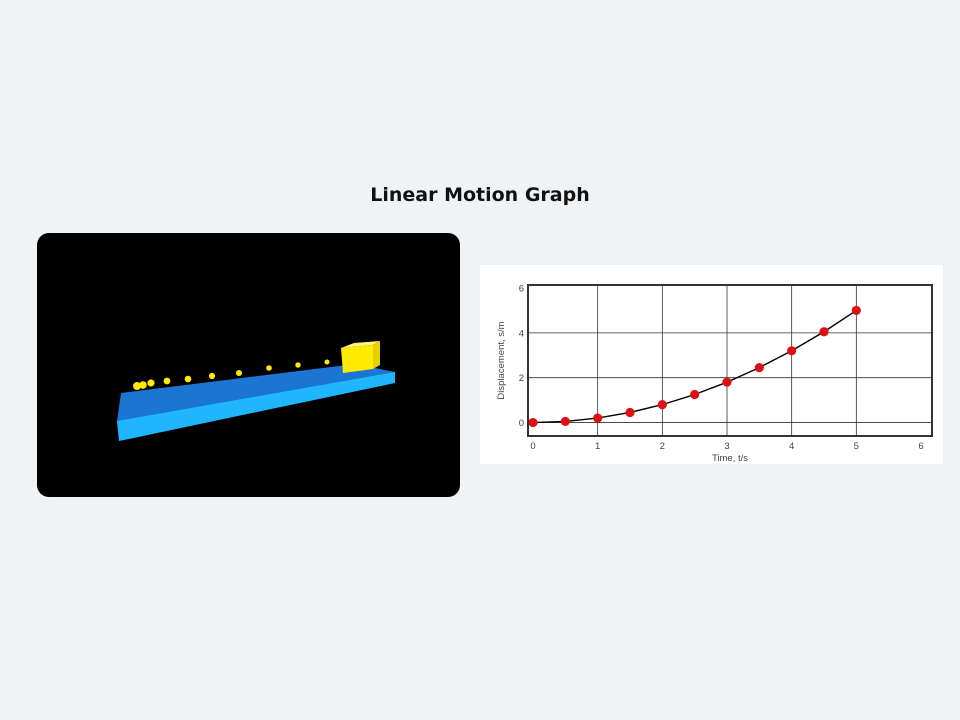 This screenshot has height=720, width=960. What do you see at coordinates (231, 374) in the screenshot?
I see `trail-dots` at bounding box center [231, 374].